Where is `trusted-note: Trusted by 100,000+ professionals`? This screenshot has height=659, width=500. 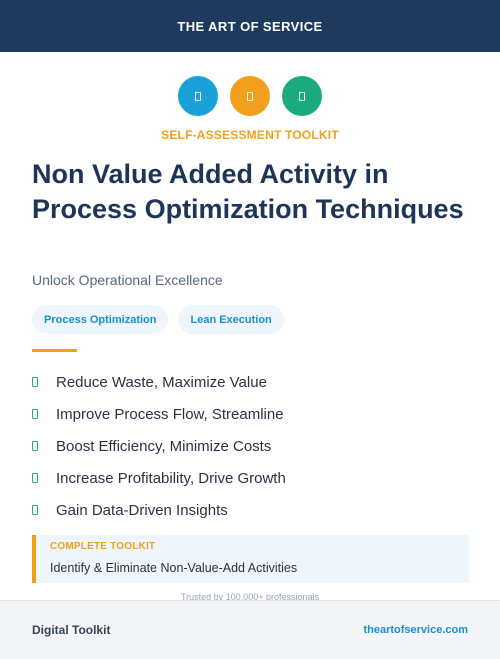 trusted-note: Trusted by 100,000+ professionals is located at coordinates (249, 596).